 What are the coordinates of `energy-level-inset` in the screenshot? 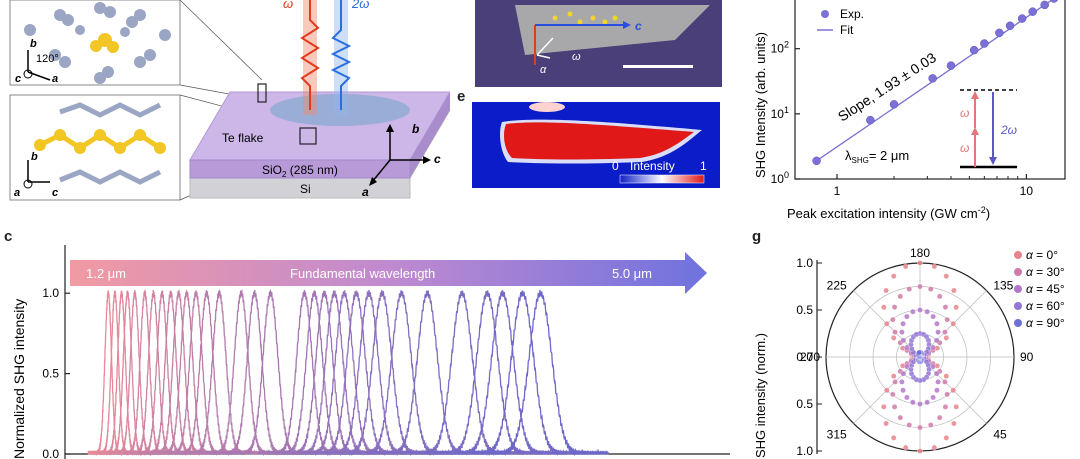 It's located at (988, 129).